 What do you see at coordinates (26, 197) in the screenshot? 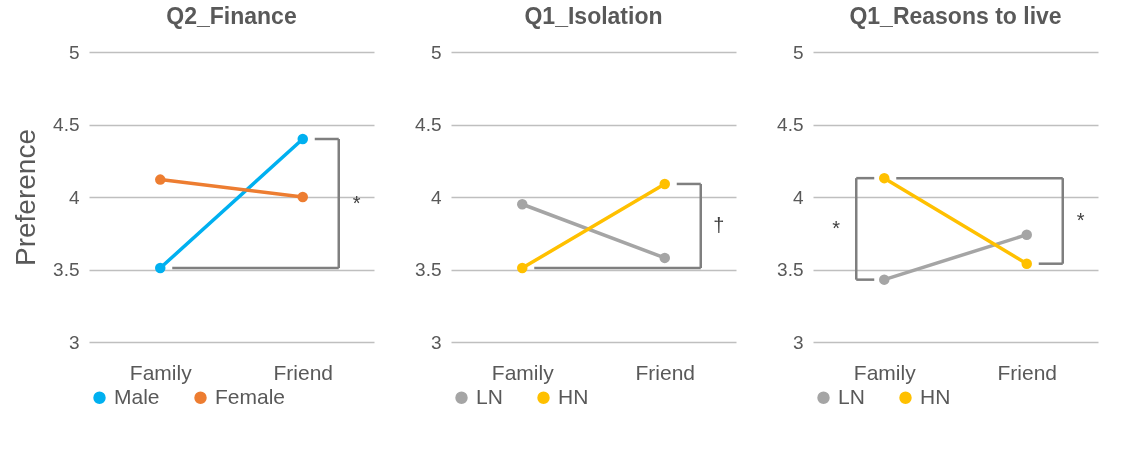
I see `y-axis-title: Preference` at bounding box center [26, 197].